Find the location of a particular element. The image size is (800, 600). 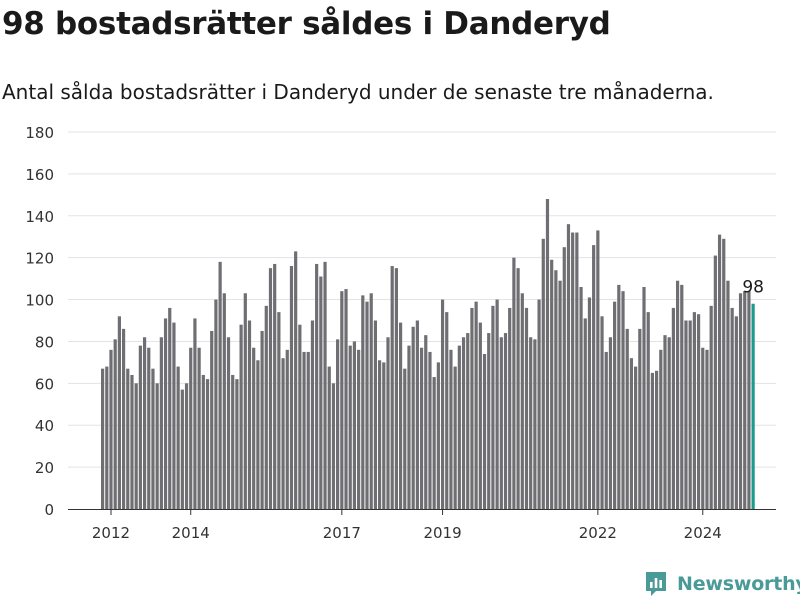

highlight-value-label: 98 is located at coordinates (753, 288).